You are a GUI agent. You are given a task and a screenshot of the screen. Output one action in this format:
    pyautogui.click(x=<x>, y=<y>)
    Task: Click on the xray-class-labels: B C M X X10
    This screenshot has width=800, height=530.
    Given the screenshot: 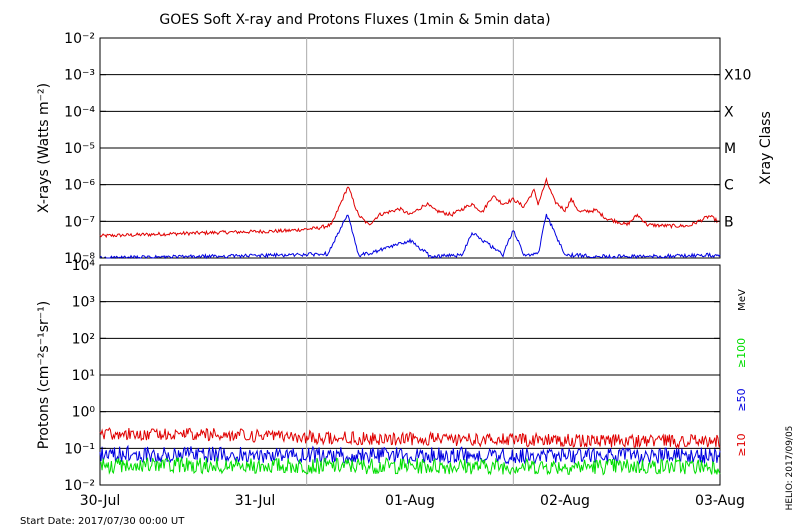 What is the action you would take?
    pyautogui.click(x=737, y=149)
    